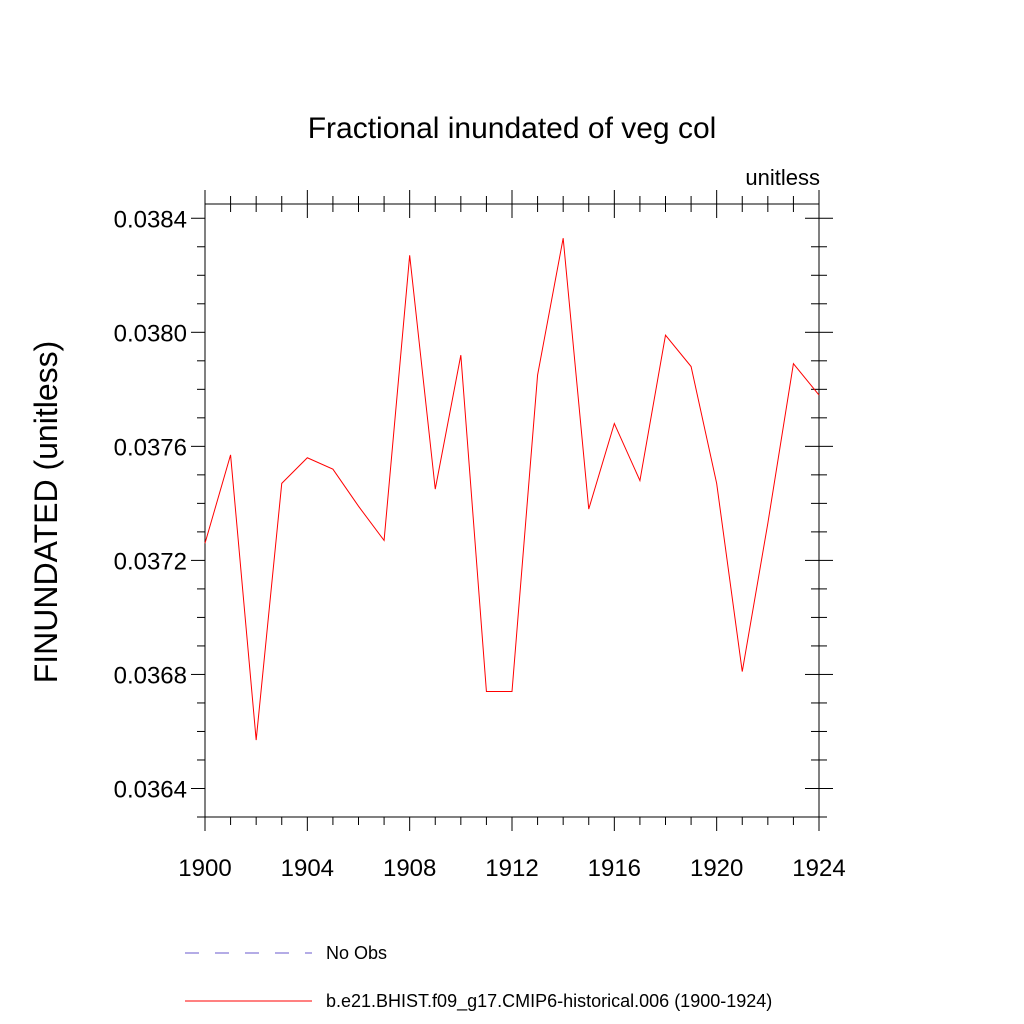 Image resolution: width=1024 pixels, height=1024 pixels. Describe the element at coordinates (150, 447) in the screenshot. I see `y-tick-label: 0.0376` at that location.